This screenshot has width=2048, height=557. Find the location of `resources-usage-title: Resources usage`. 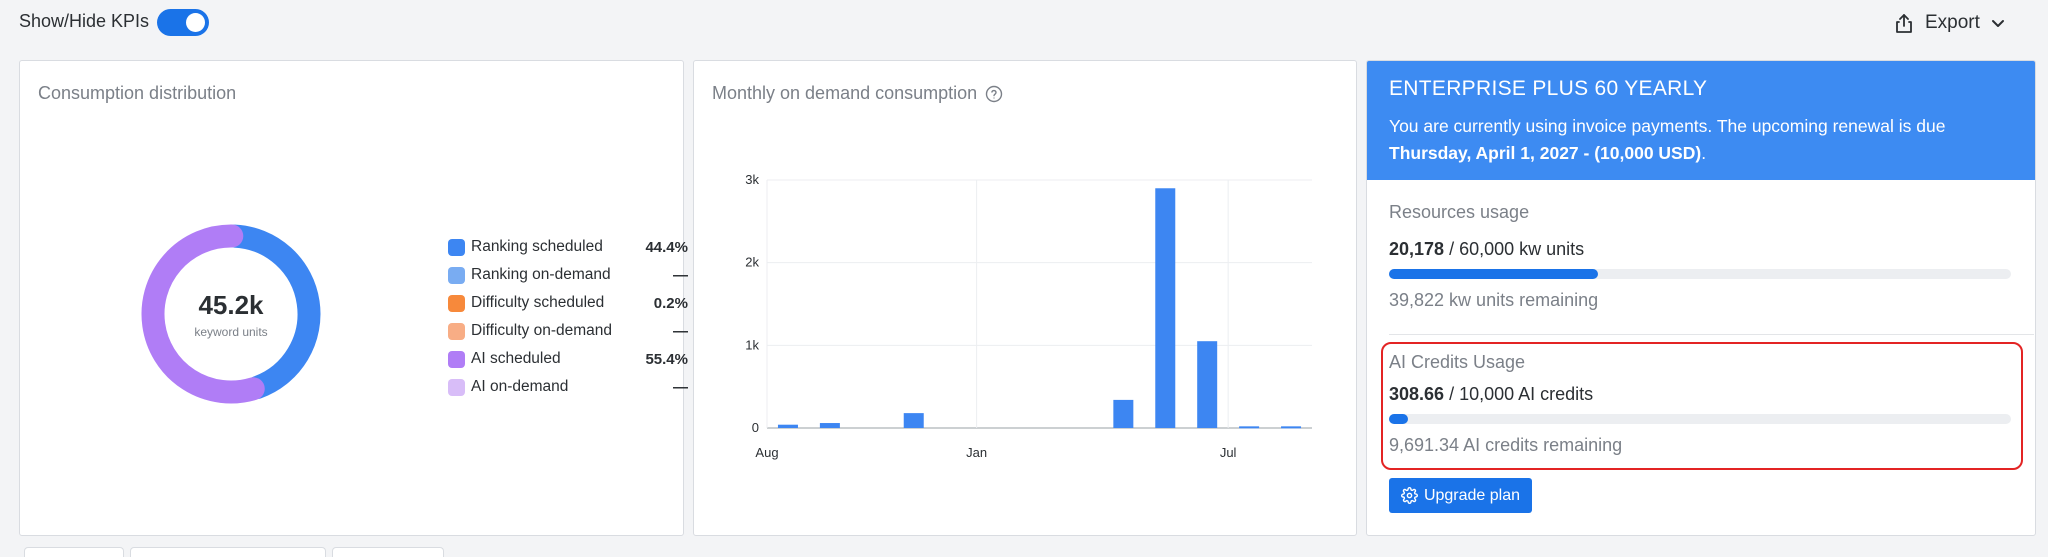

resources-usage-title: Resources usage is located at coordinates (1459, 212).